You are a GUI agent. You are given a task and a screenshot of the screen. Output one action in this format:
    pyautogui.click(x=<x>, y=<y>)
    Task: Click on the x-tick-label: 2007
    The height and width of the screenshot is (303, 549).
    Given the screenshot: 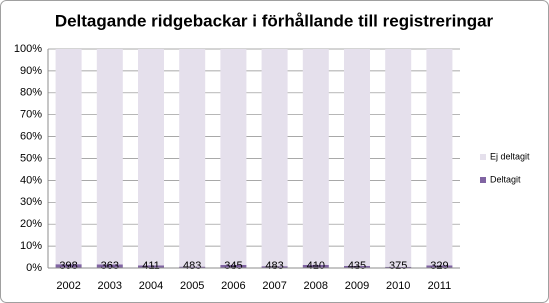 What is the action you would take?
    pyautogui.click(x=274, y=286)
    